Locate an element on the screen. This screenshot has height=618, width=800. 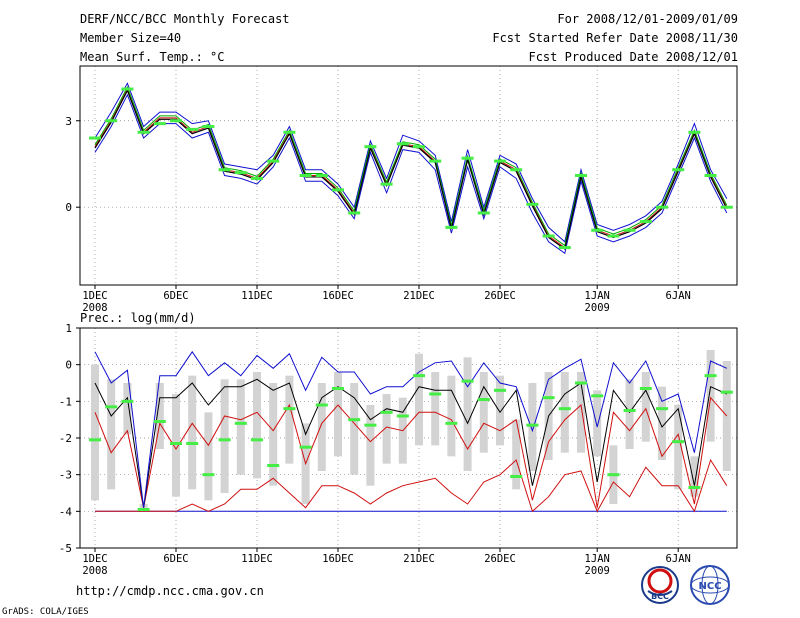
chart-title: DERF/NCC/BCC Monthly Forecast is located at coordinates (185, 19).